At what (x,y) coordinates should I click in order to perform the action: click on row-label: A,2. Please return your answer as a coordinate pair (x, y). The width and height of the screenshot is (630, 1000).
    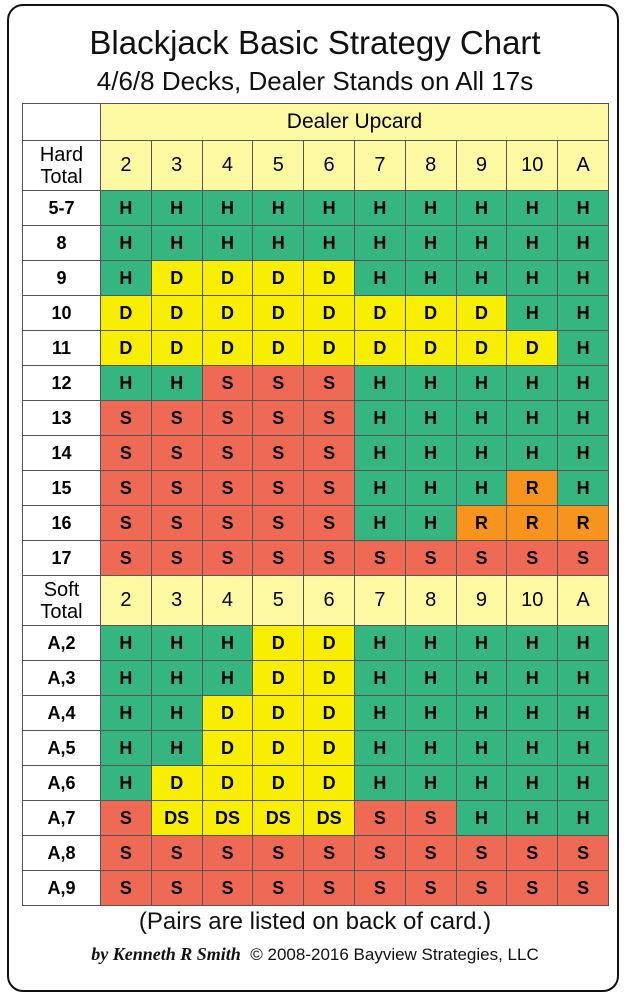
    Looking at the image, I should click on (62, 643).